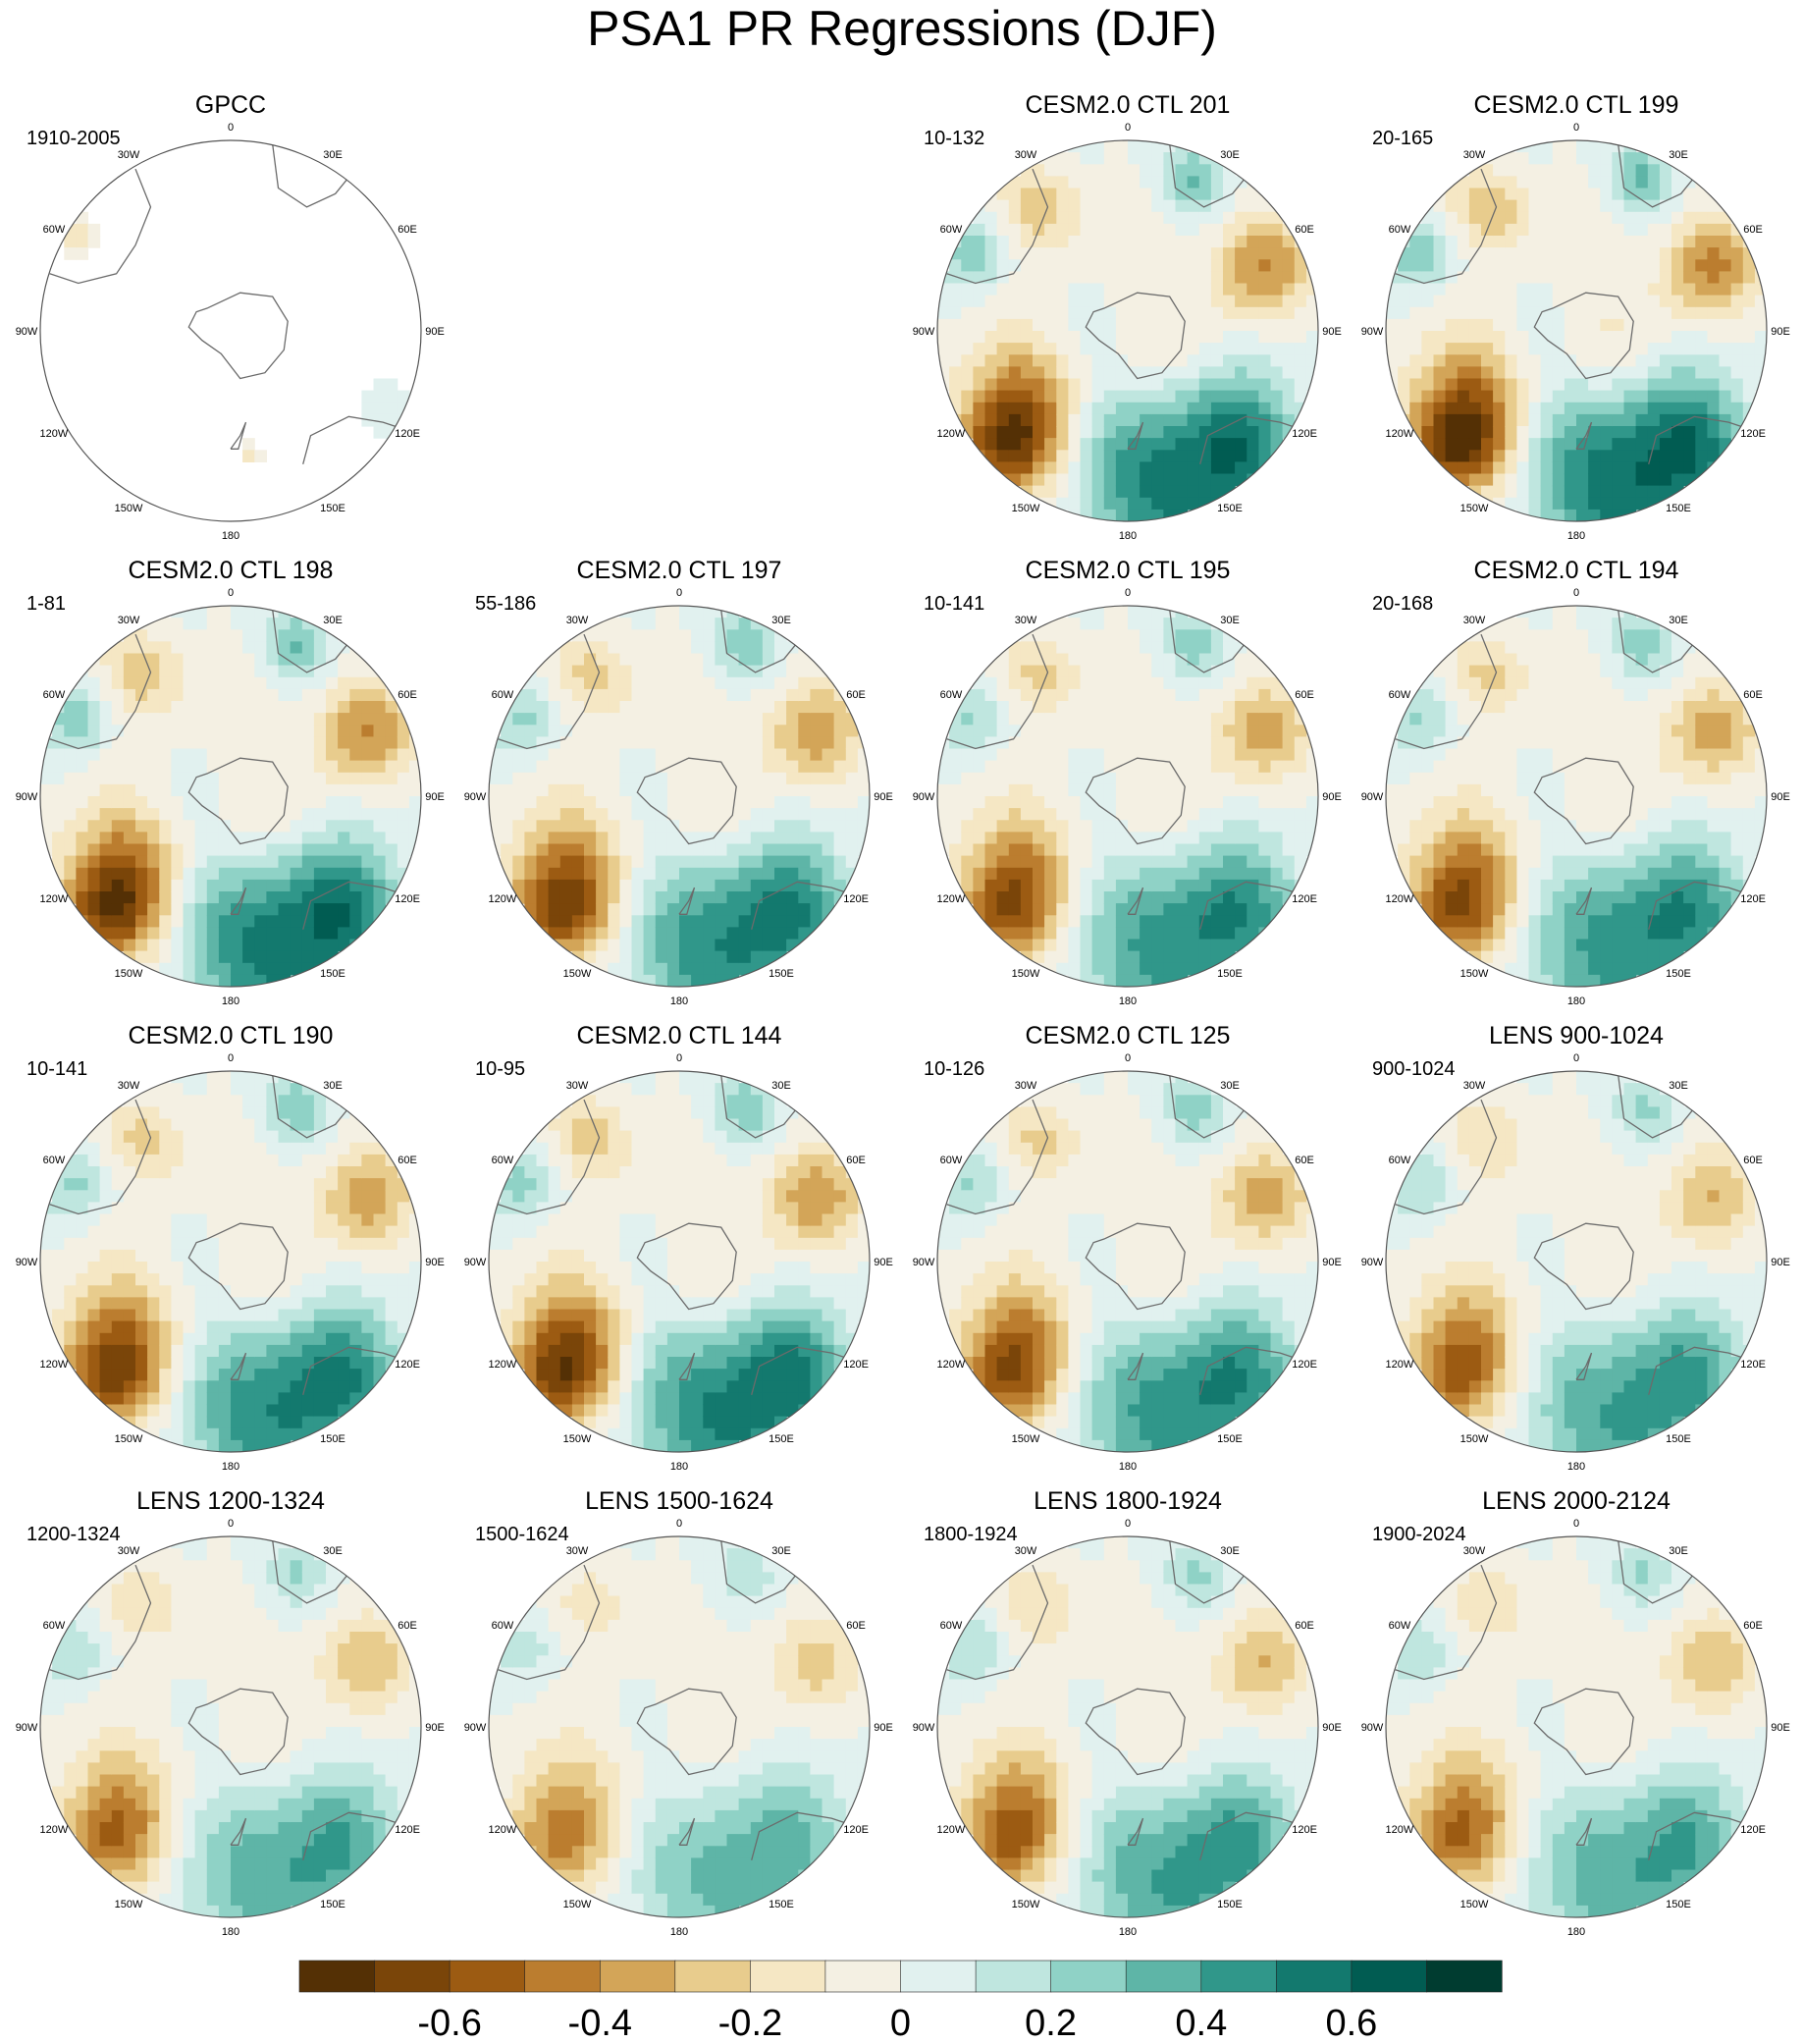 The width and height of the screenshot is (1804, 2044). What do you see at coordinates (54, 230) in the screenshot?
I see `longitude-label: 60W` at bounding box center [54, 230].